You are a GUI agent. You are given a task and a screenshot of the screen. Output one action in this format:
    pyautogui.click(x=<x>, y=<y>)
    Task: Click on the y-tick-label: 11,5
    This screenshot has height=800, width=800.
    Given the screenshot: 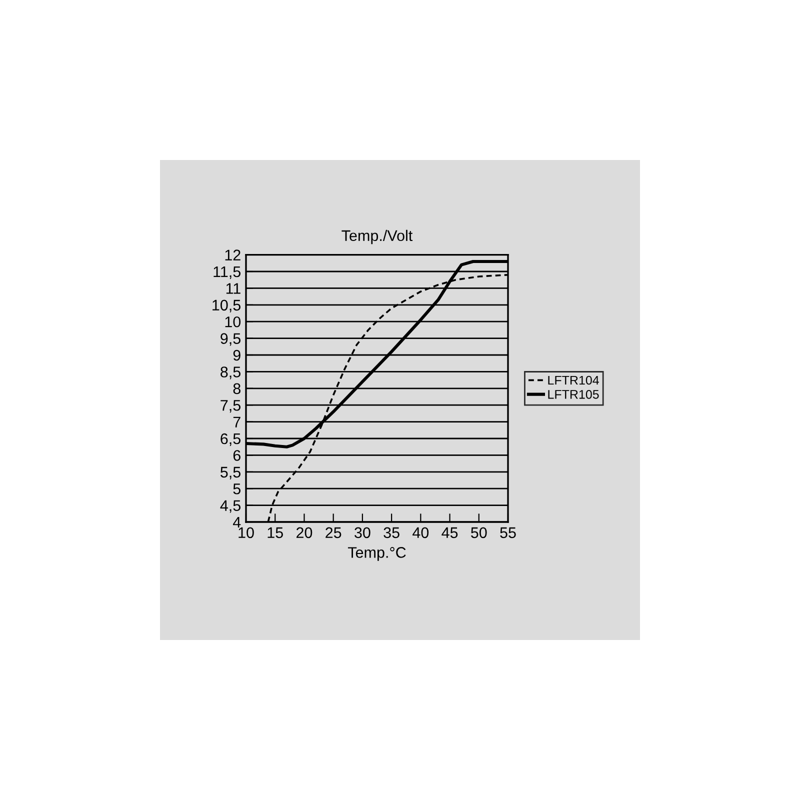 What is the action you would take?
    pyautogui.click(x=227, y=272)
    